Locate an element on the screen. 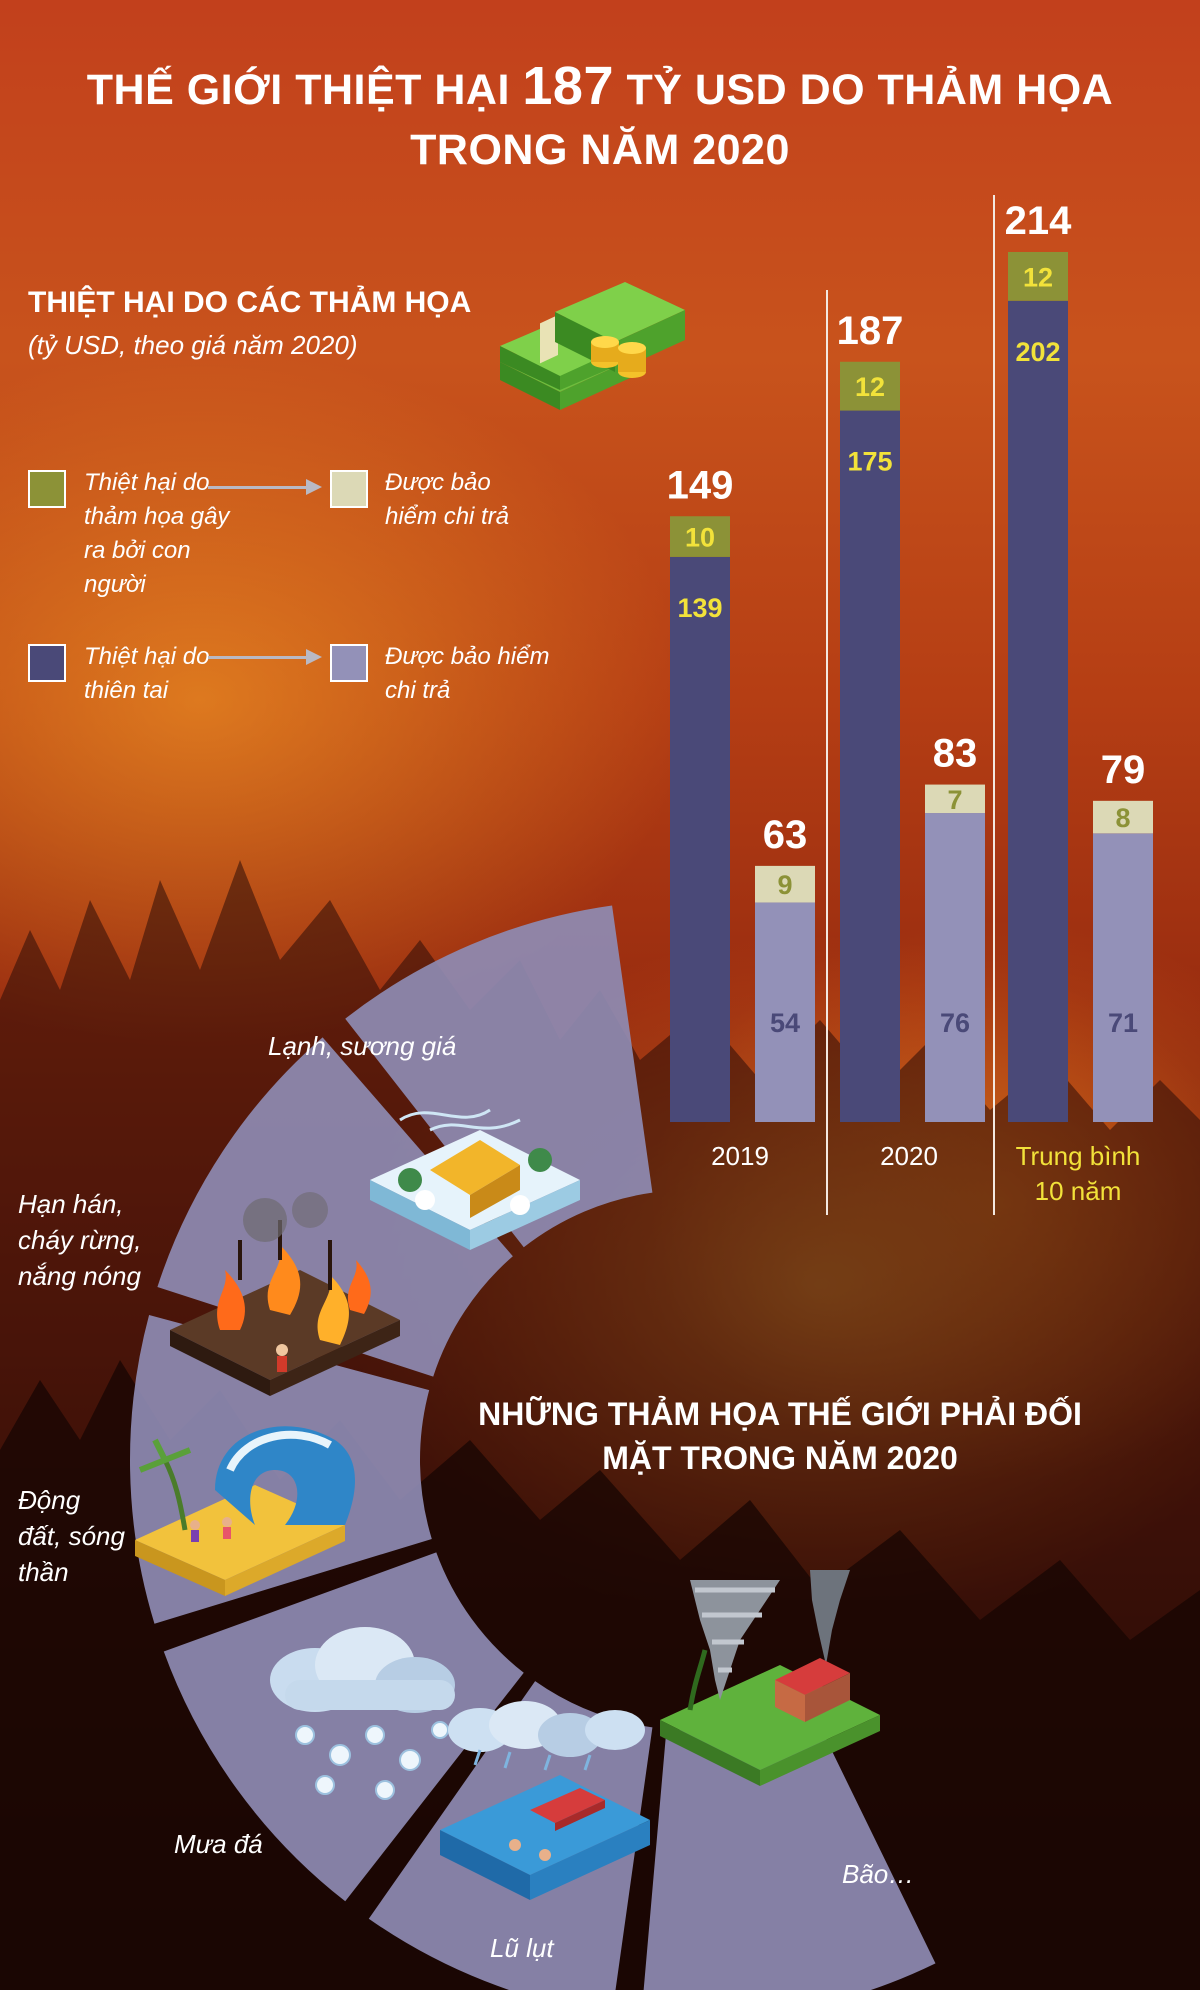 The height and width of the screenshot is (1990, 1200). damage-total-value-2: 214 is located at coordinates (1038, 221).